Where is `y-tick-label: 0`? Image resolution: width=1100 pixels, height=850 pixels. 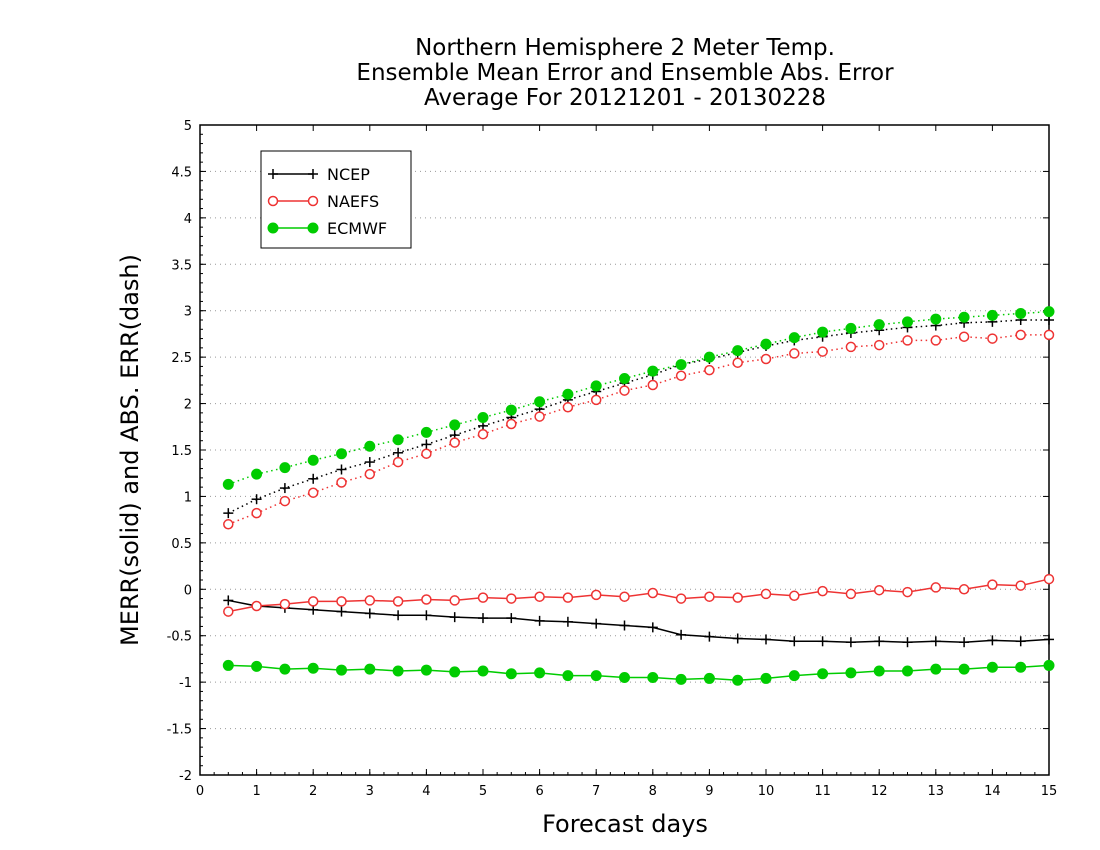
y-tick-label: 0 is located at coordinates (188, 590).